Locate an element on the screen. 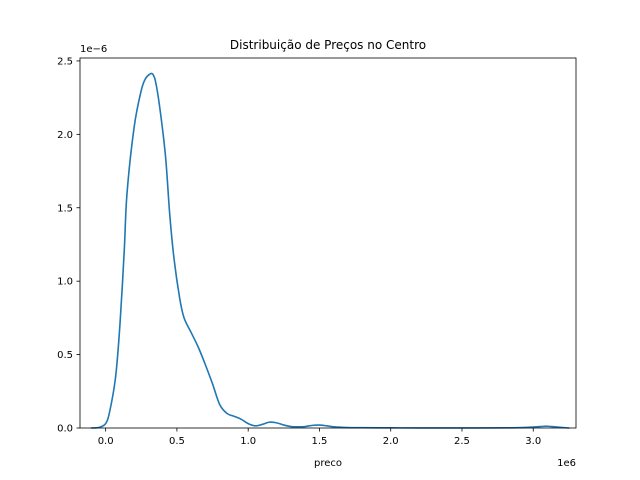  x-tick-label: 3.0 is located at coordinates (533, 441).